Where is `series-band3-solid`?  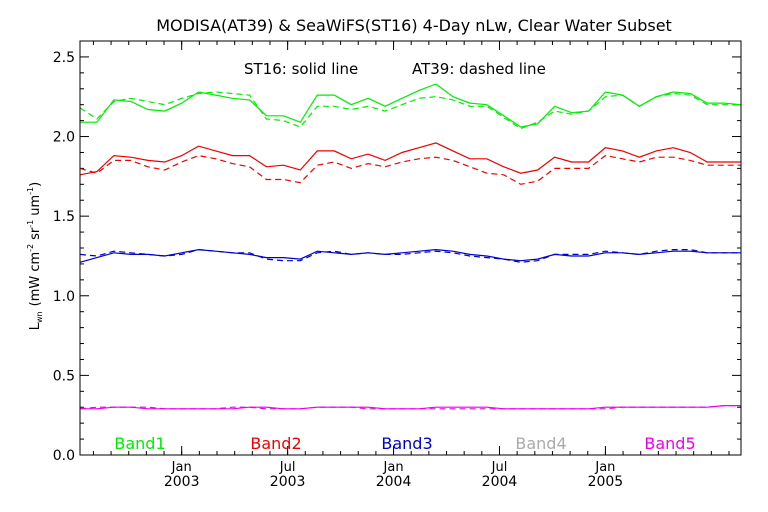 series-band3-solid is located at coordinates (410, 255).